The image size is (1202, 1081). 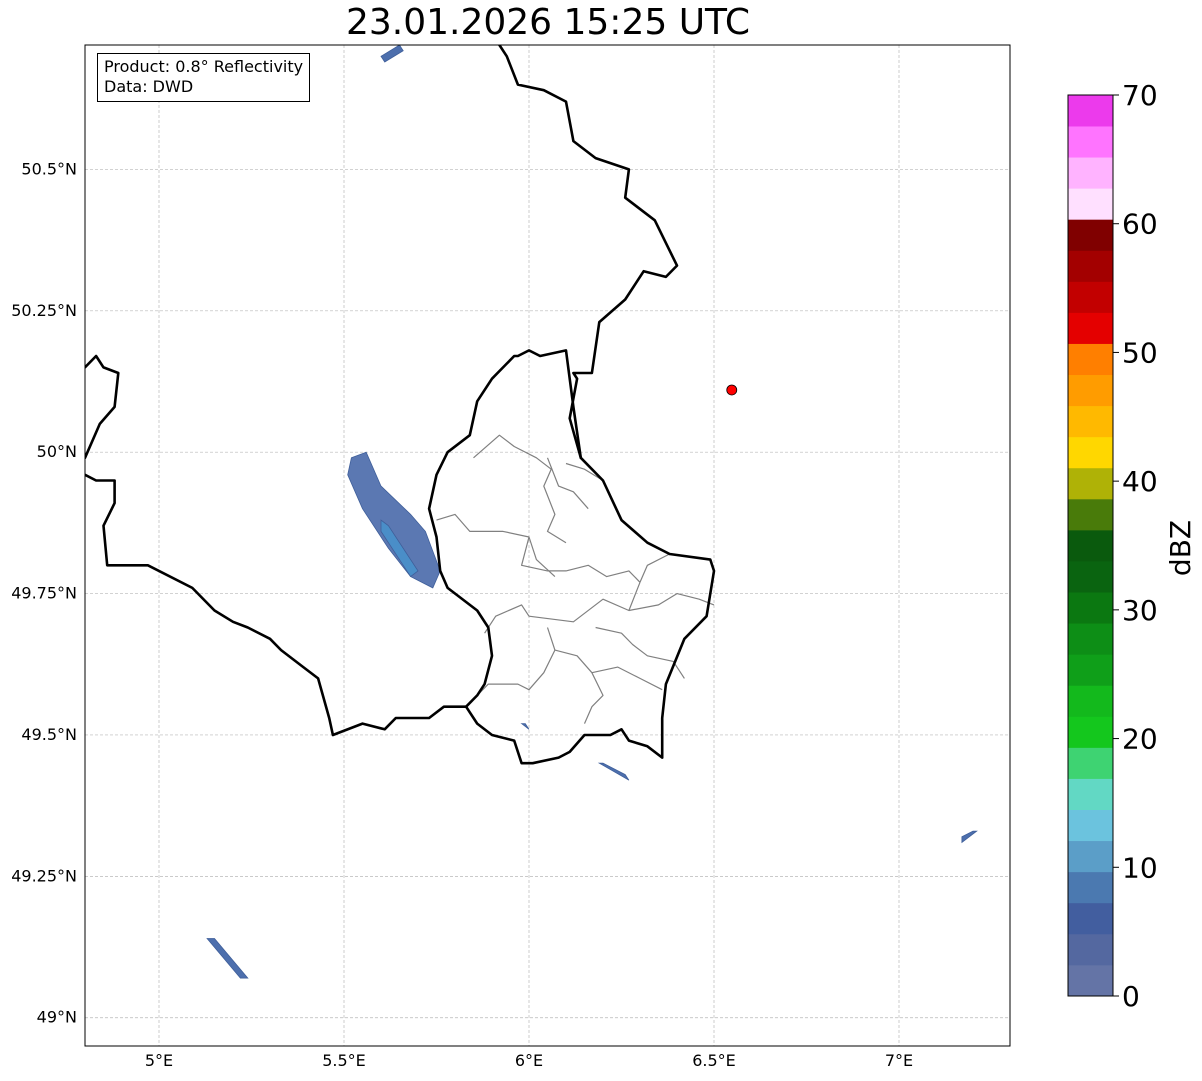 I want to click on map-title: 23.01.2026 15:25 UTC, so click(x=548, y=22).